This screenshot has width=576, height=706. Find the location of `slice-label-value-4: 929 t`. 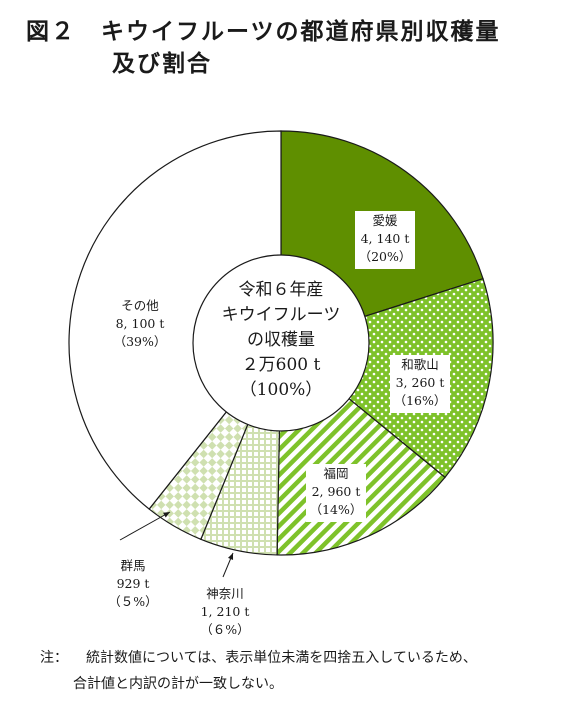

slice-label-value-4: 929 t is located at coordinates (133, 583).